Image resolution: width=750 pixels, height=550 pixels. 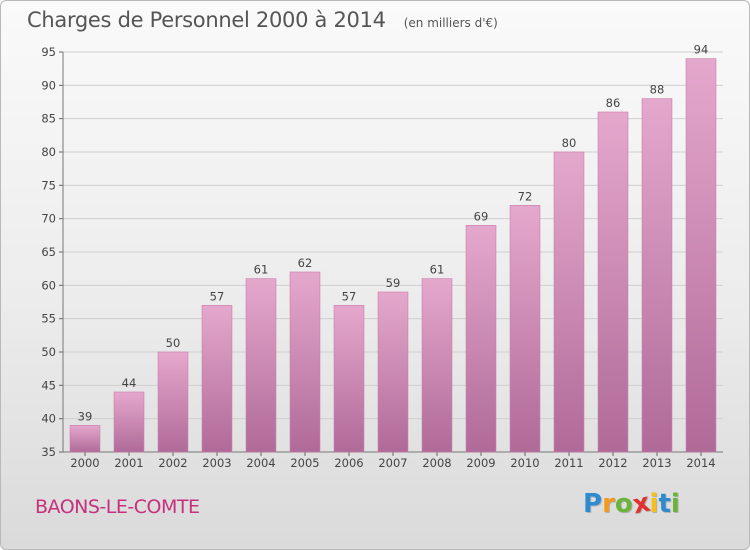 I want to click on x-tick-label: 2002, so click(x=172, y=463).